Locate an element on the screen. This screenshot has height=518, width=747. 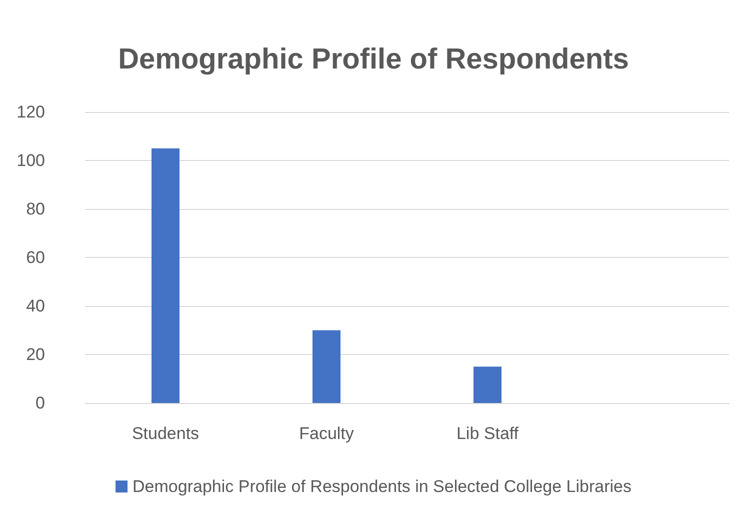
legend-label: Demographic Profile of Respondents in Selected College Libraries is located at coordinates (382, 486).